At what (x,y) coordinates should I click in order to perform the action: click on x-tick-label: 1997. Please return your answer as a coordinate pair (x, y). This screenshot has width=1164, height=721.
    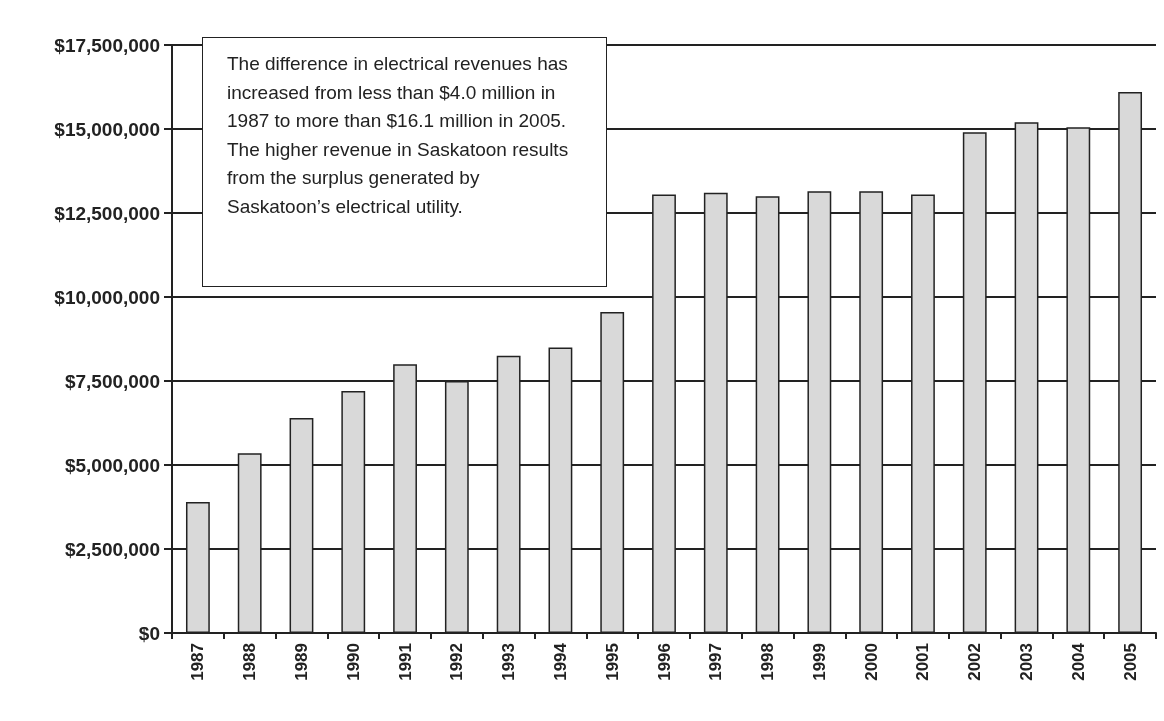
    Looking at the image, I should click on (716, 662).